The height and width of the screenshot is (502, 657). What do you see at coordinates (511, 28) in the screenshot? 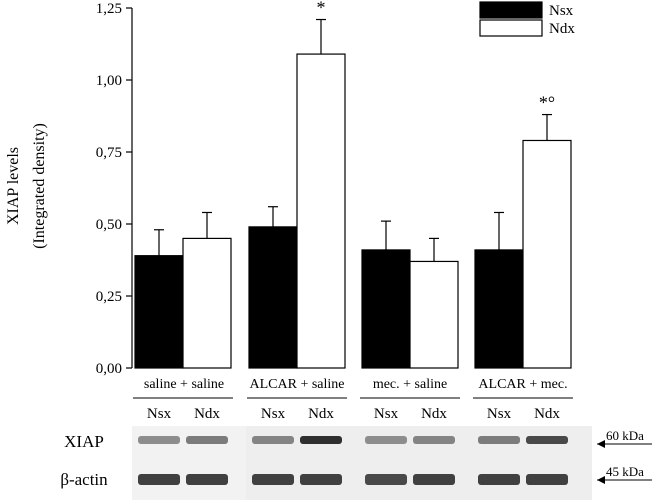
I see `legend-swatch-ndx` at bounding box center [511, 28].